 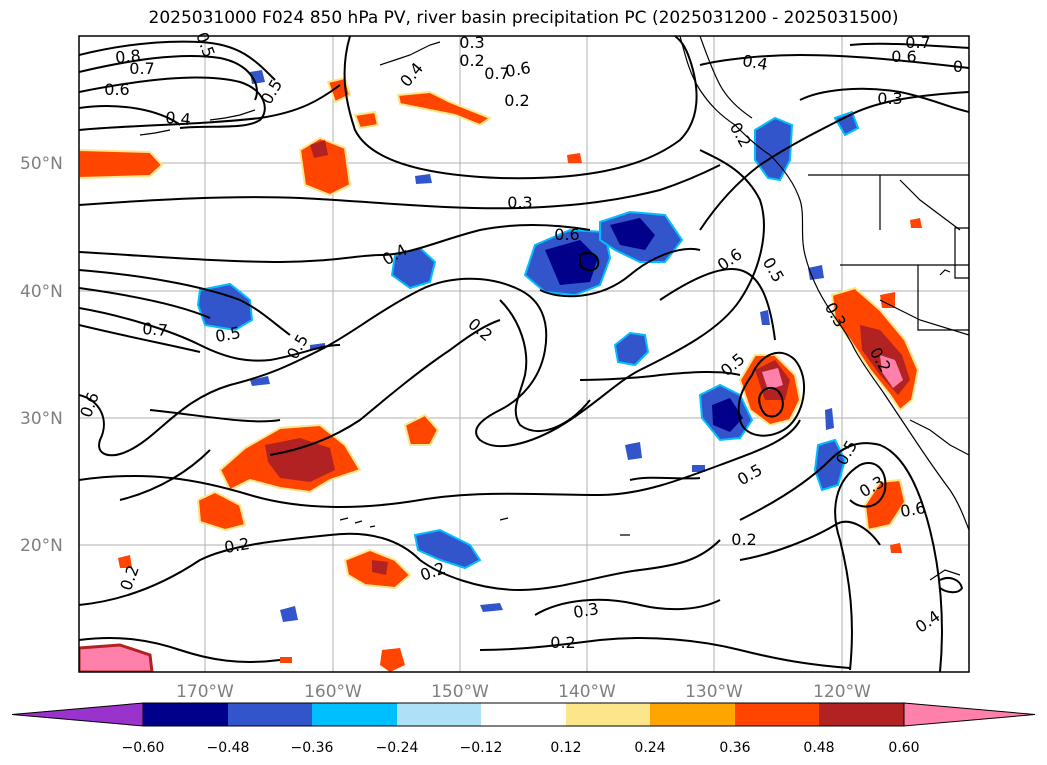 What do you see at coordinates (818, 748) in the screenshot?
I see `colorbar-tick-label: 0.48` at bounding box center [818, 748].